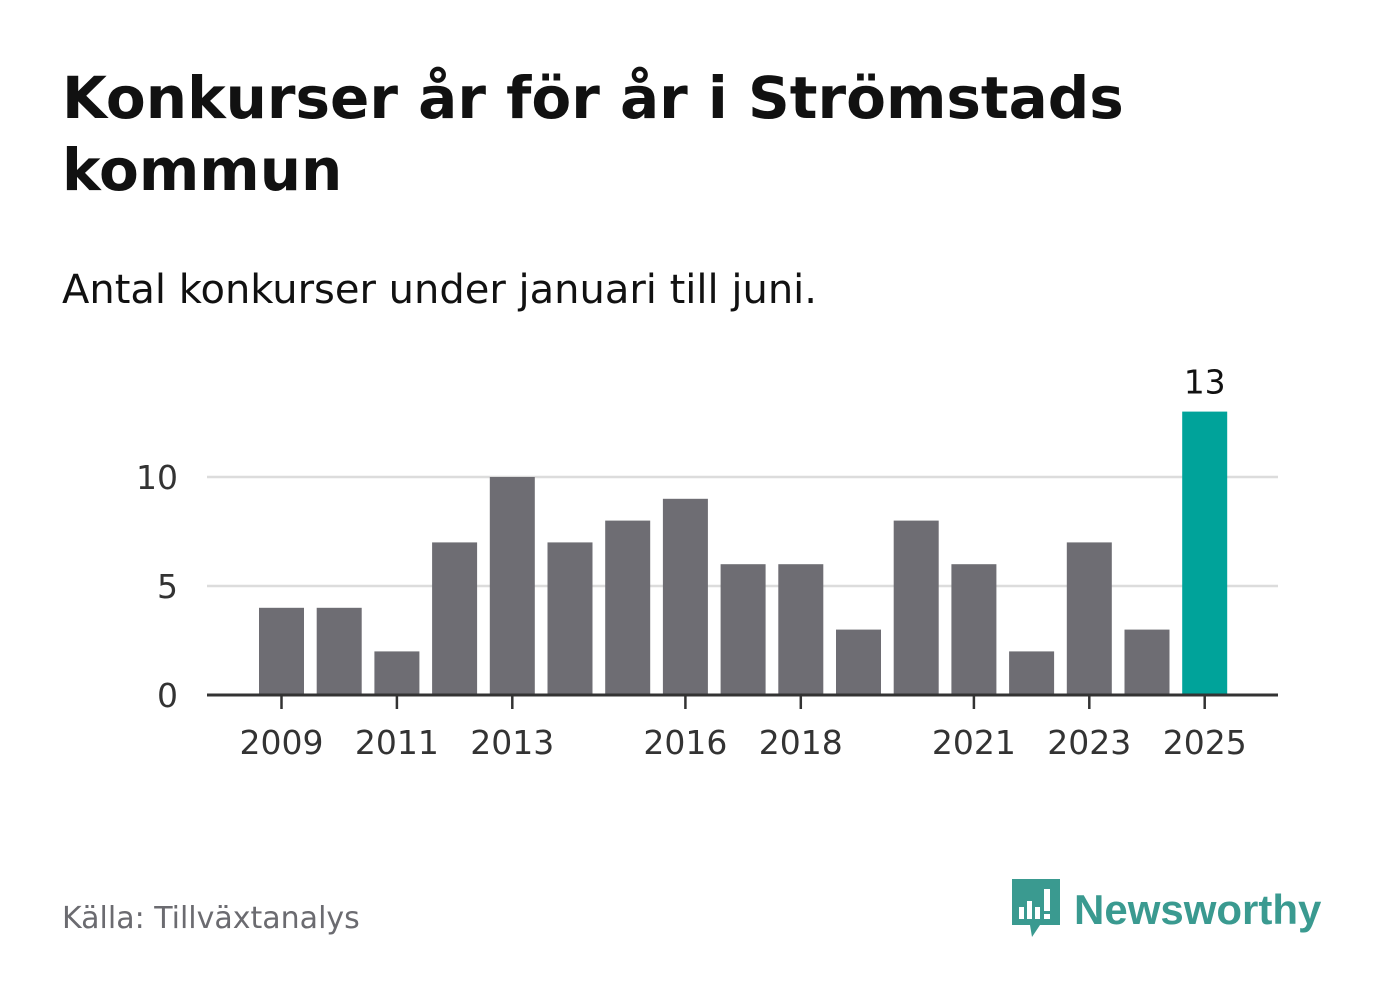 This screenshot has height=999, width=1382. Describe the element at coordinates (282, 742) in the screenshot. I see `x-tick-label: 2009` at that location.